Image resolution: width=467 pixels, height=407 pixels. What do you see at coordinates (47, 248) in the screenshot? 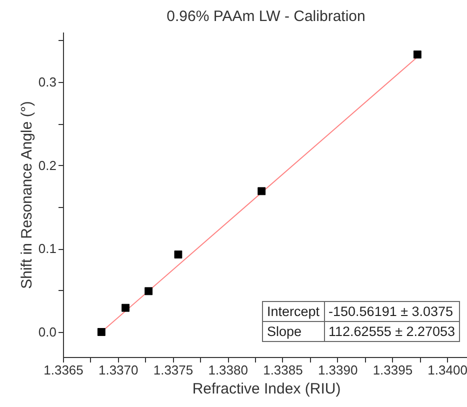
I see `y-tick-label: 0.1` at bounding box center [47, 248].